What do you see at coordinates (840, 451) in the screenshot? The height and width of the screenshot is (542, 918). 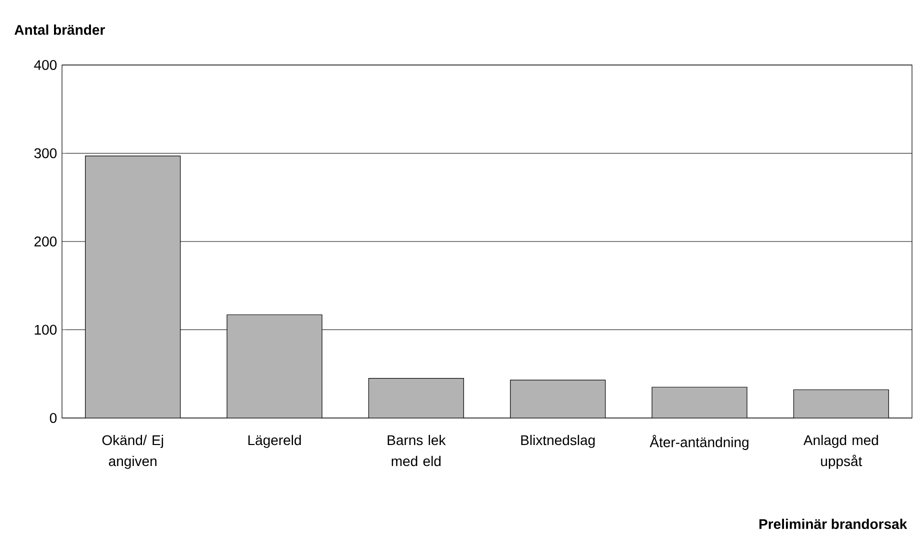 I see `x-tick-label: Anlagd med uppsåt` at bounding box center [840, 451].